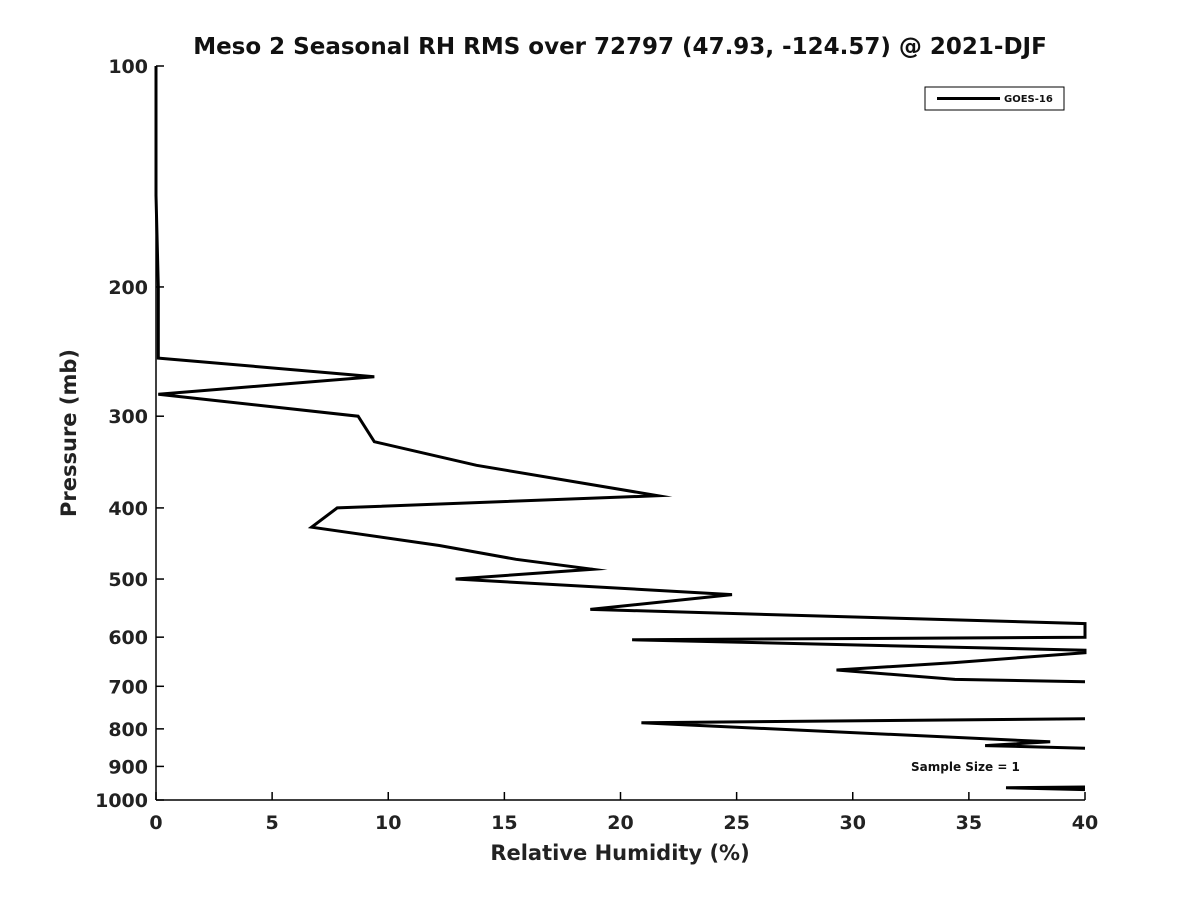 The image size is (1200, 900). I want to click on x-tick-label: 0, so click(155, 823).